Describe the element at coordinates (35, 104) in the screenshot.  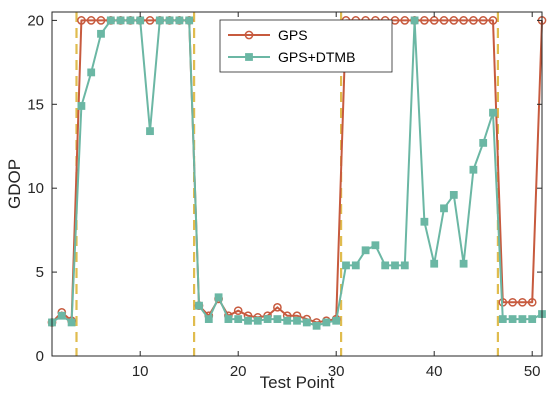
I see `y-tick-label: 15` at that location.